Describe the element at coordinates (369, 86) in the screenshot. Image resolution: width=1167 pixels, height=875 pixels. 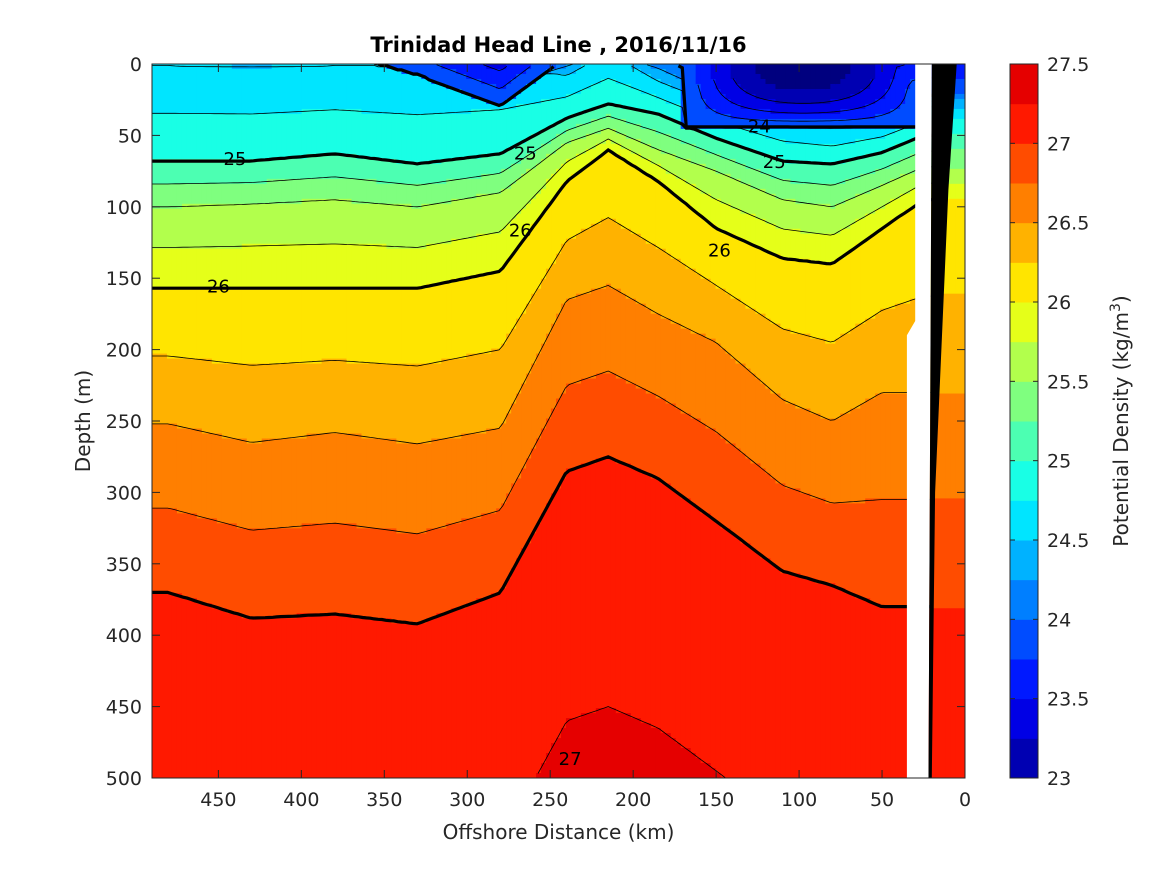
I see `contour-line-24.5` at that location.